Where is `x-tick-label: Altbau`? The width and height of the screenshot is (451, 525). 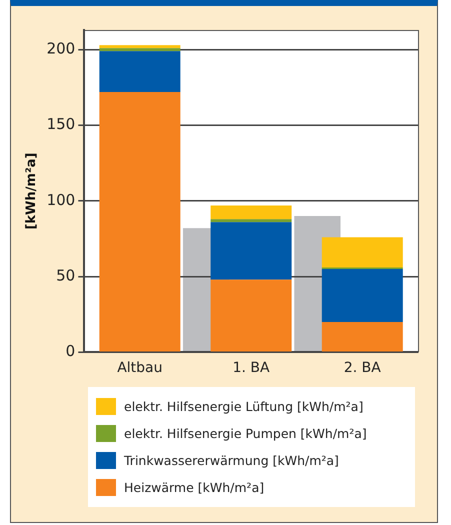
x-tick-label: Altbau is located at coordinates (140, 368).